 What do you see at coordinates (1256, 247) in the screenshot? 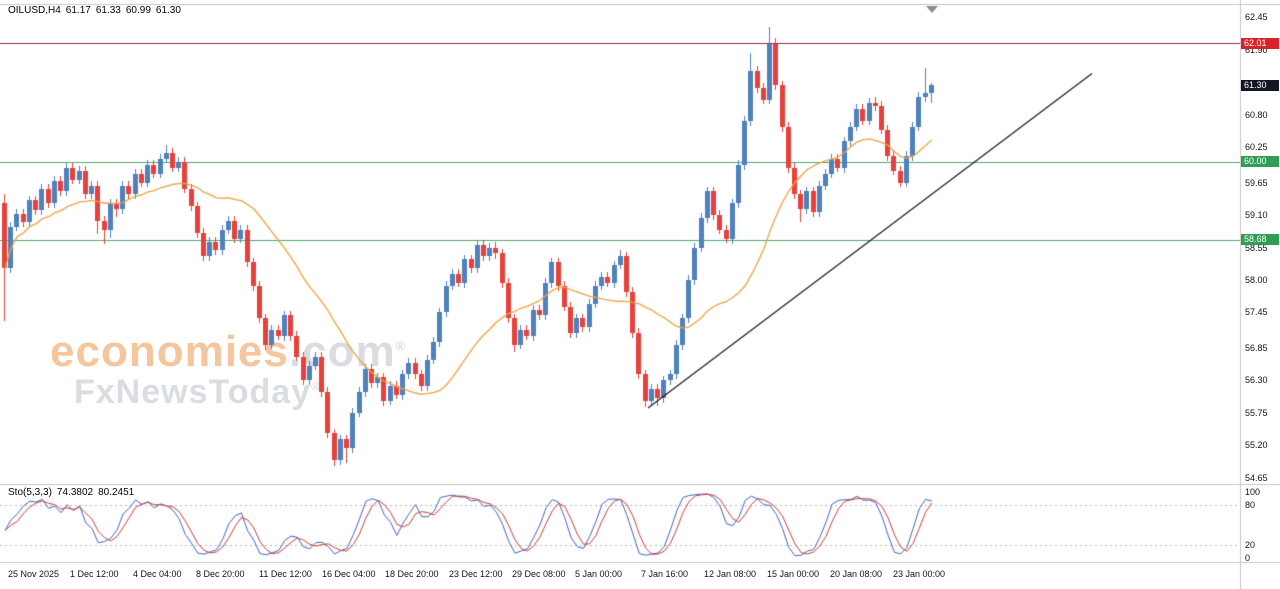
I see `price-tick-label: 58.55` at bounding box center [1256, 247].